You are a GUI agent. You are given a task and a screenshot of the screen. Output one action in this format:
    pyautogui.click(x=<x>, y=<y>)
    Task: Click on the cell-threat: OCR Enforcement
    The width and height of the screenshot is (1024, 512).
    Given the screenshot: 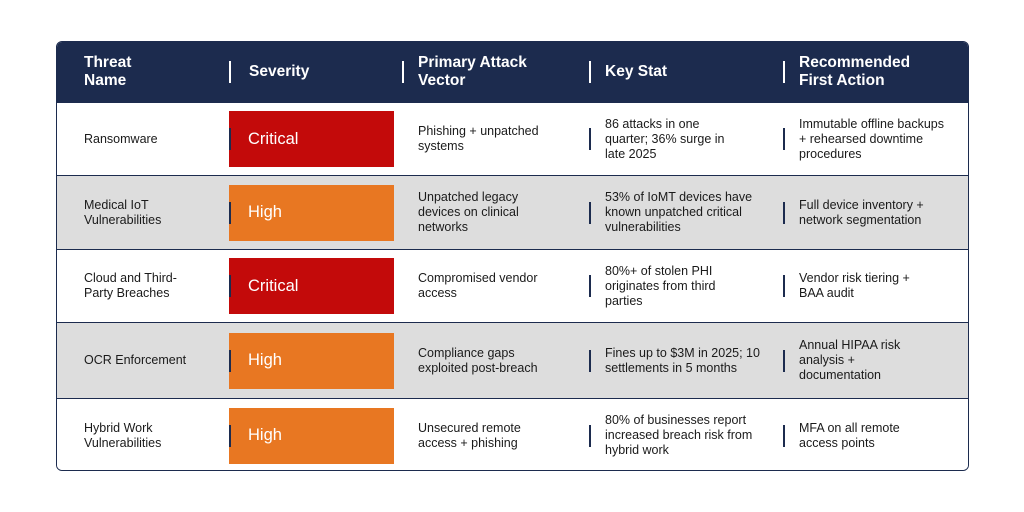 What is the action you would take?
    pyautogui.click(x=143, y=360)
    